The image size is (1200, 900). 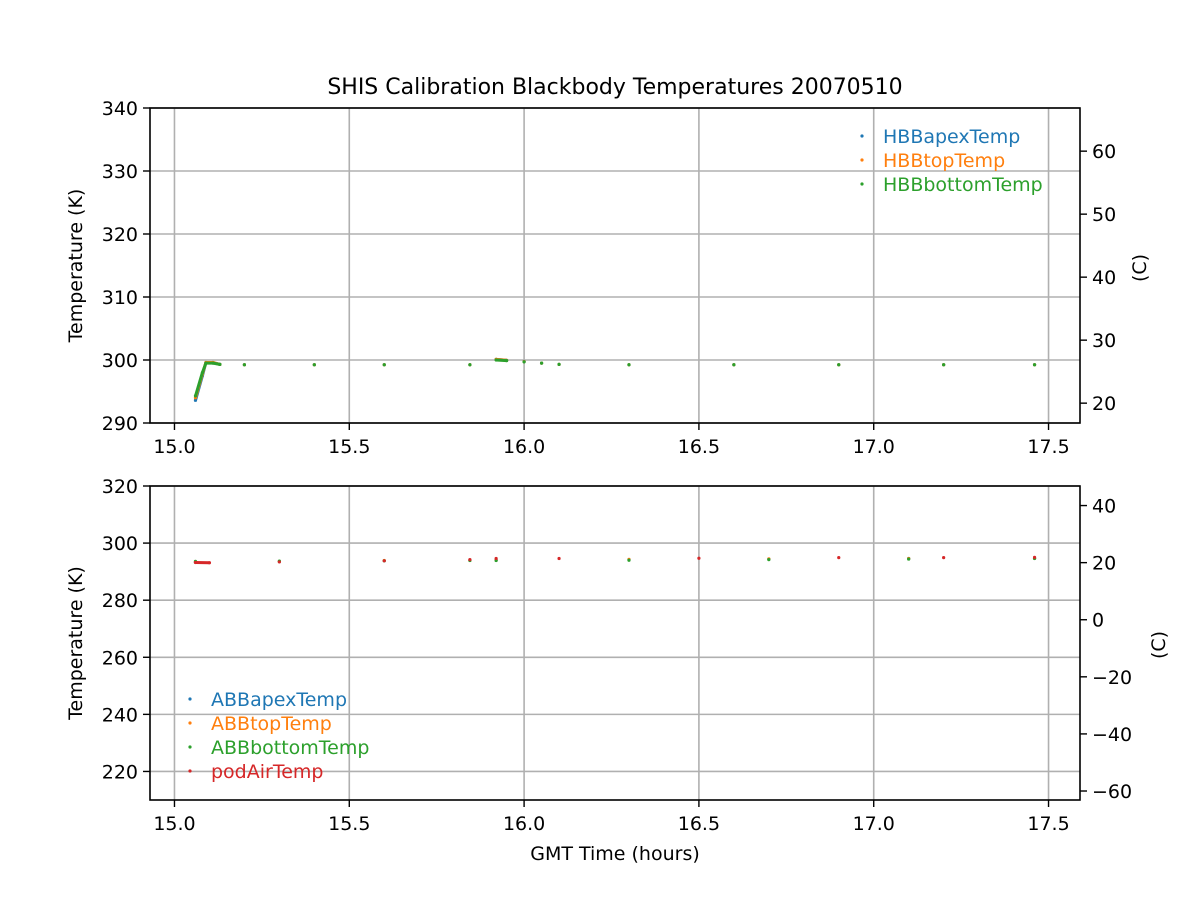 What do you see at coordinates (615, 854) in the screenshot?
I see `x-axis-label: GMT Time (hours)` at bounding box center [615, 854].